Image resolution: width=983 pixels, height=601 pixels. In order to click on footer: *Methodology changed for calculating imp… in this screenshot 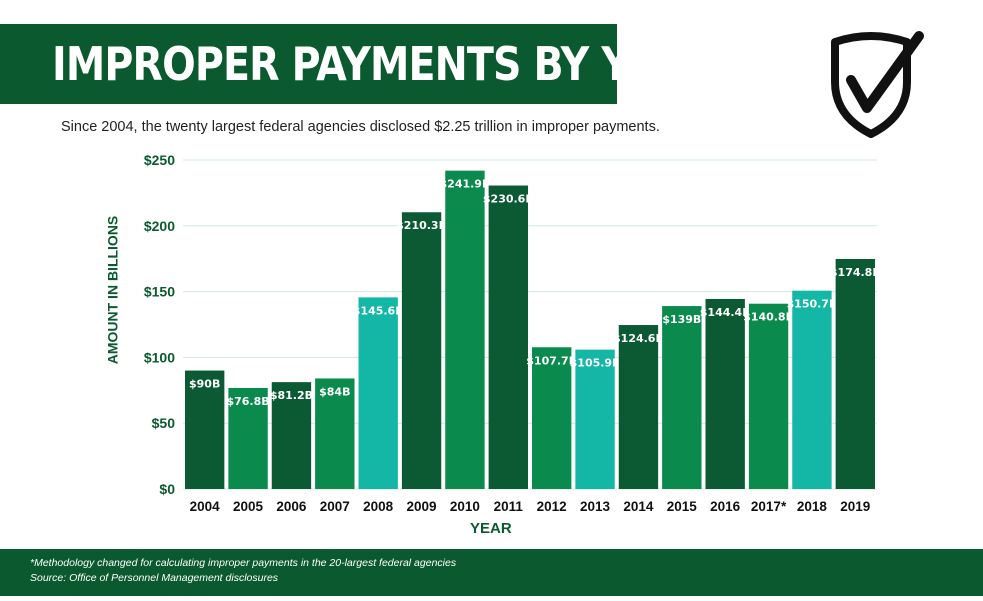, I will do `click(491, 572)`.